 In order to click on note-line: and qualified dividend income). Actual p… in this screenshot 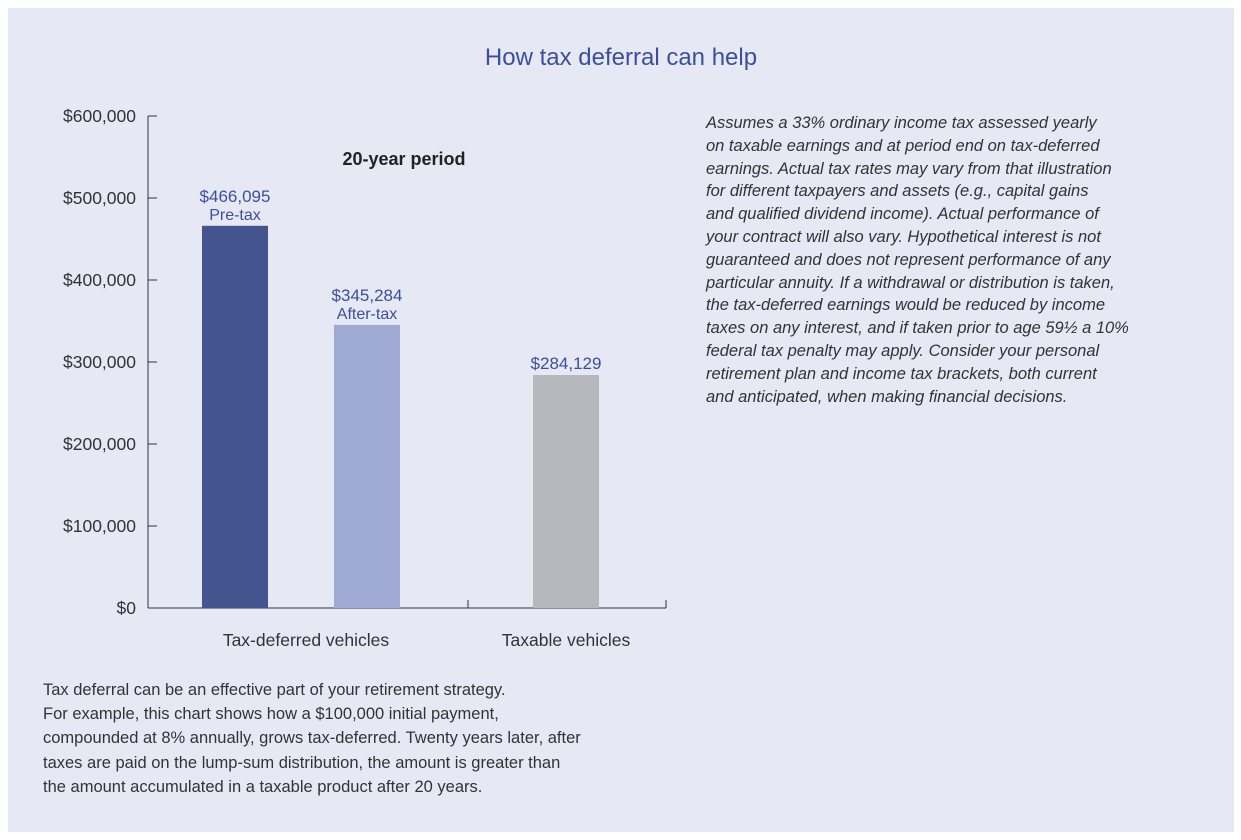, I will do `click(902, 214)`.